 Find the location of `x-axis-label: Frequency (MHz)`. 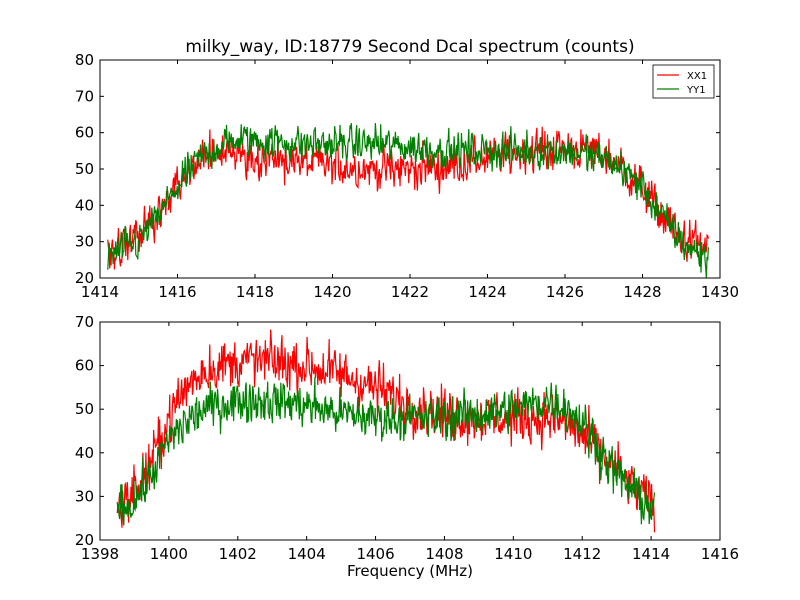

x-axis-label: Frequency (MHz) is located at coordinates (410, 571).